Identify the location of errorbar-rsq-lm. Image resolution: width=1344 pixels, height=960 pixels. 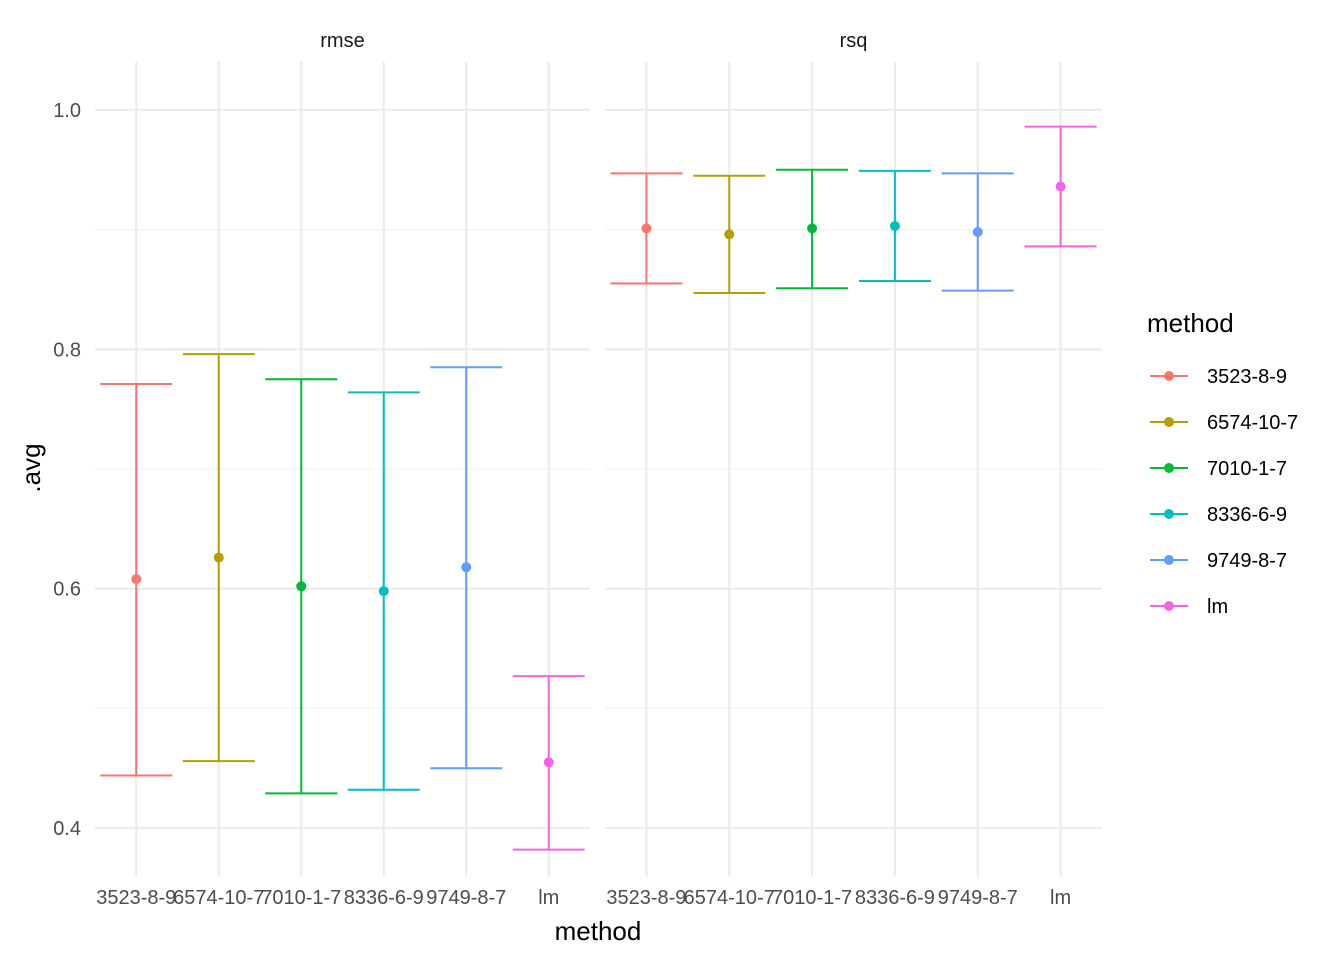
(1060, 186).